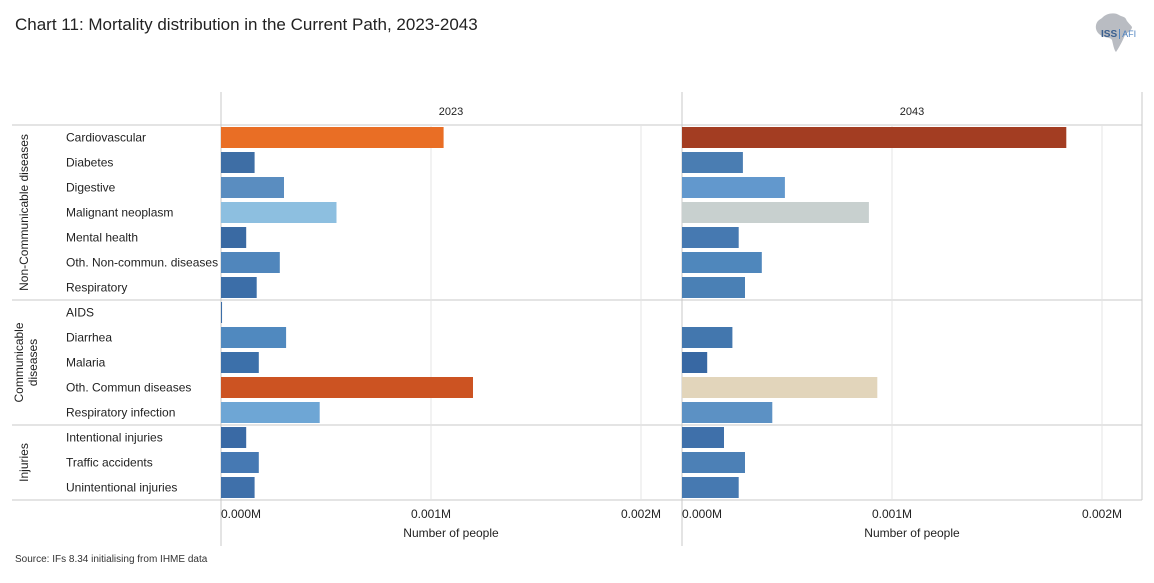  I want to click on bar-2043-mental-health, so click(710, 237).